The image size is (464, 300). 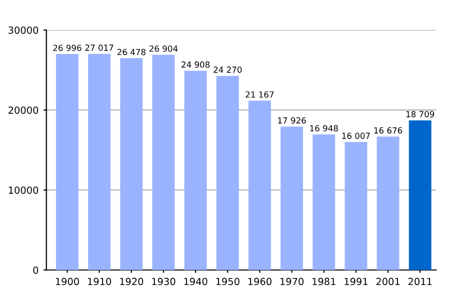 I want to click on data-label: 26 478, so click(x=131, y=52).